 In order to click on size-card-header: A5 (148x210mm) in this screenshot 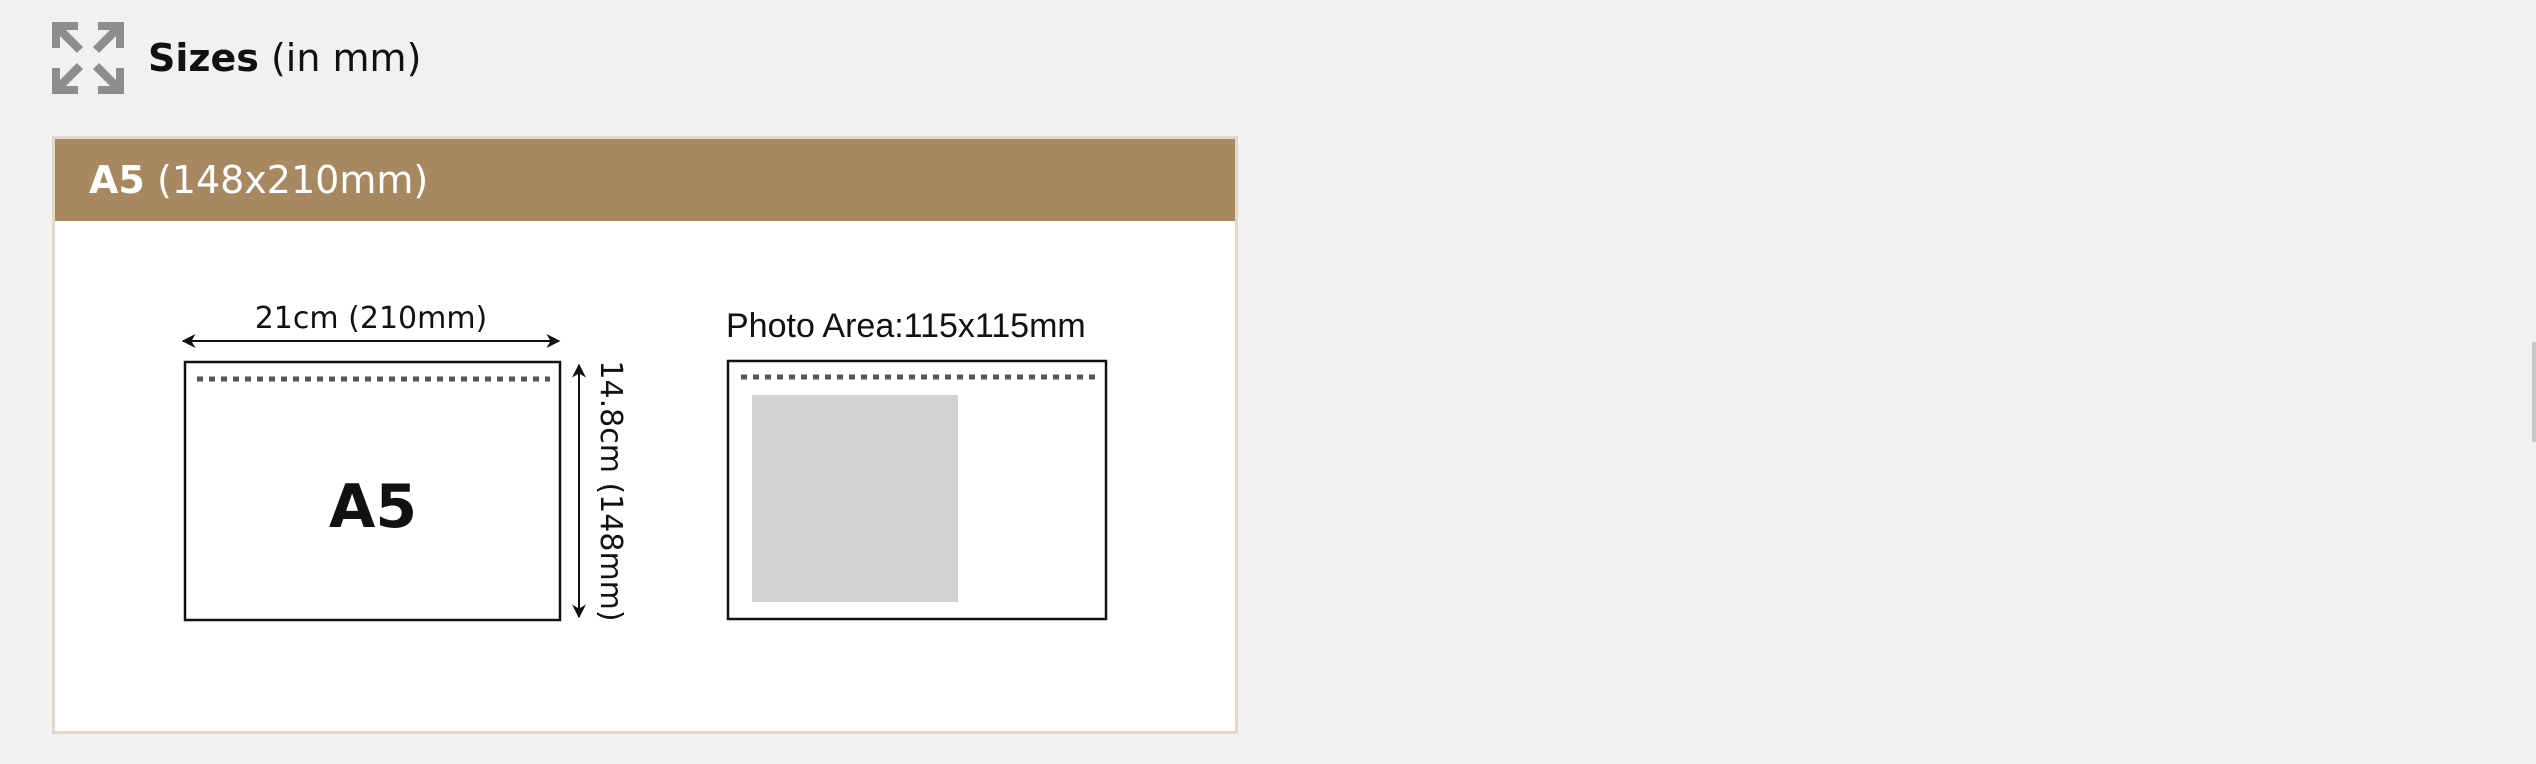, I will do `click(645, 180)`.